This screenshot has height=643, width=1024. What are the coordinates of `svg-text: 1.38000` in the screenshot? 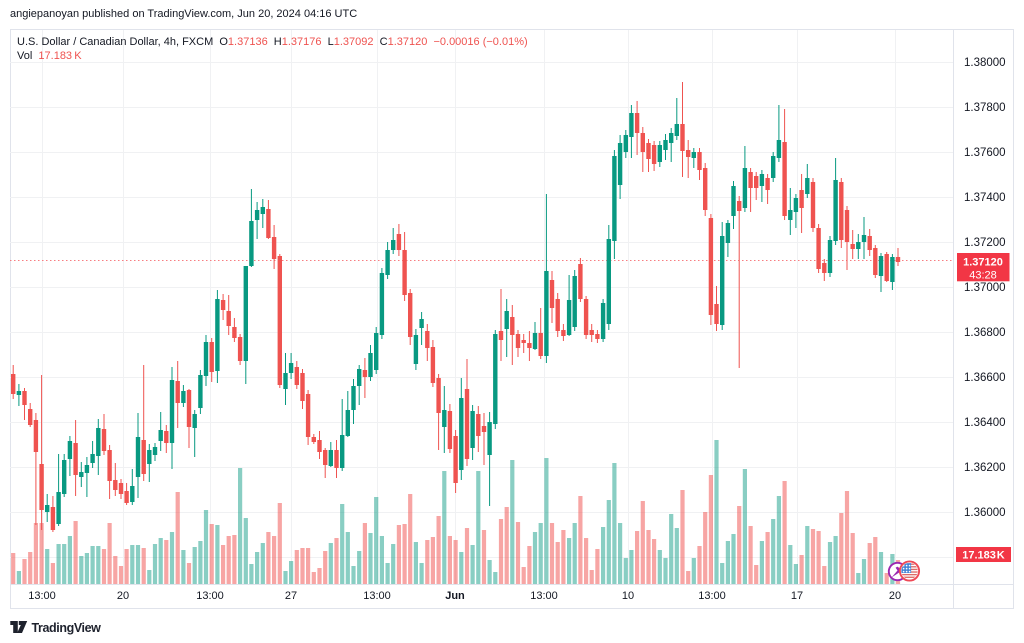 It's located at (985, 63).